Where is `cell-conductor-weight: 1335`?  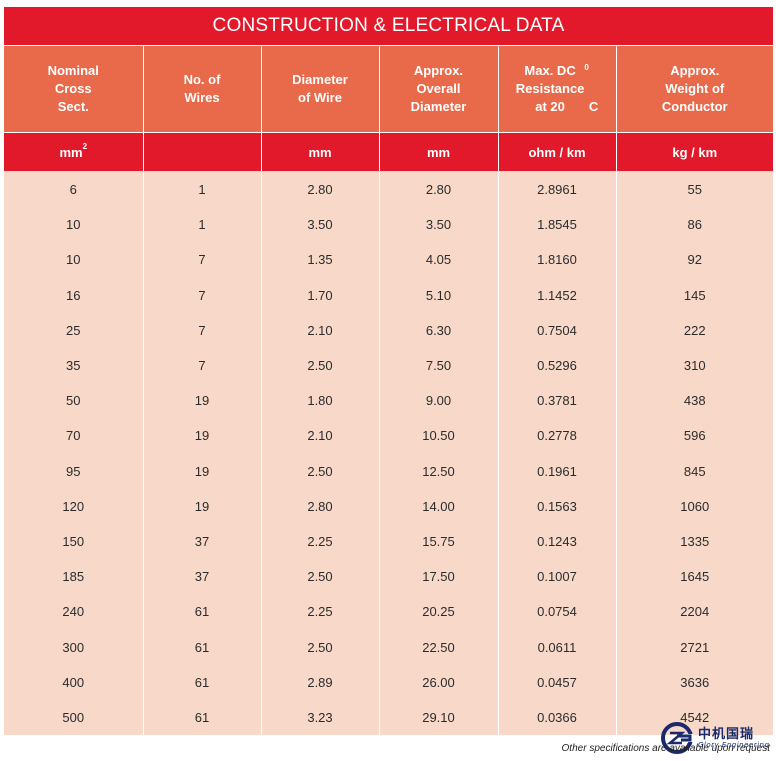 cell-conductor-weight: 1335 is located at coordinates (694, 541).